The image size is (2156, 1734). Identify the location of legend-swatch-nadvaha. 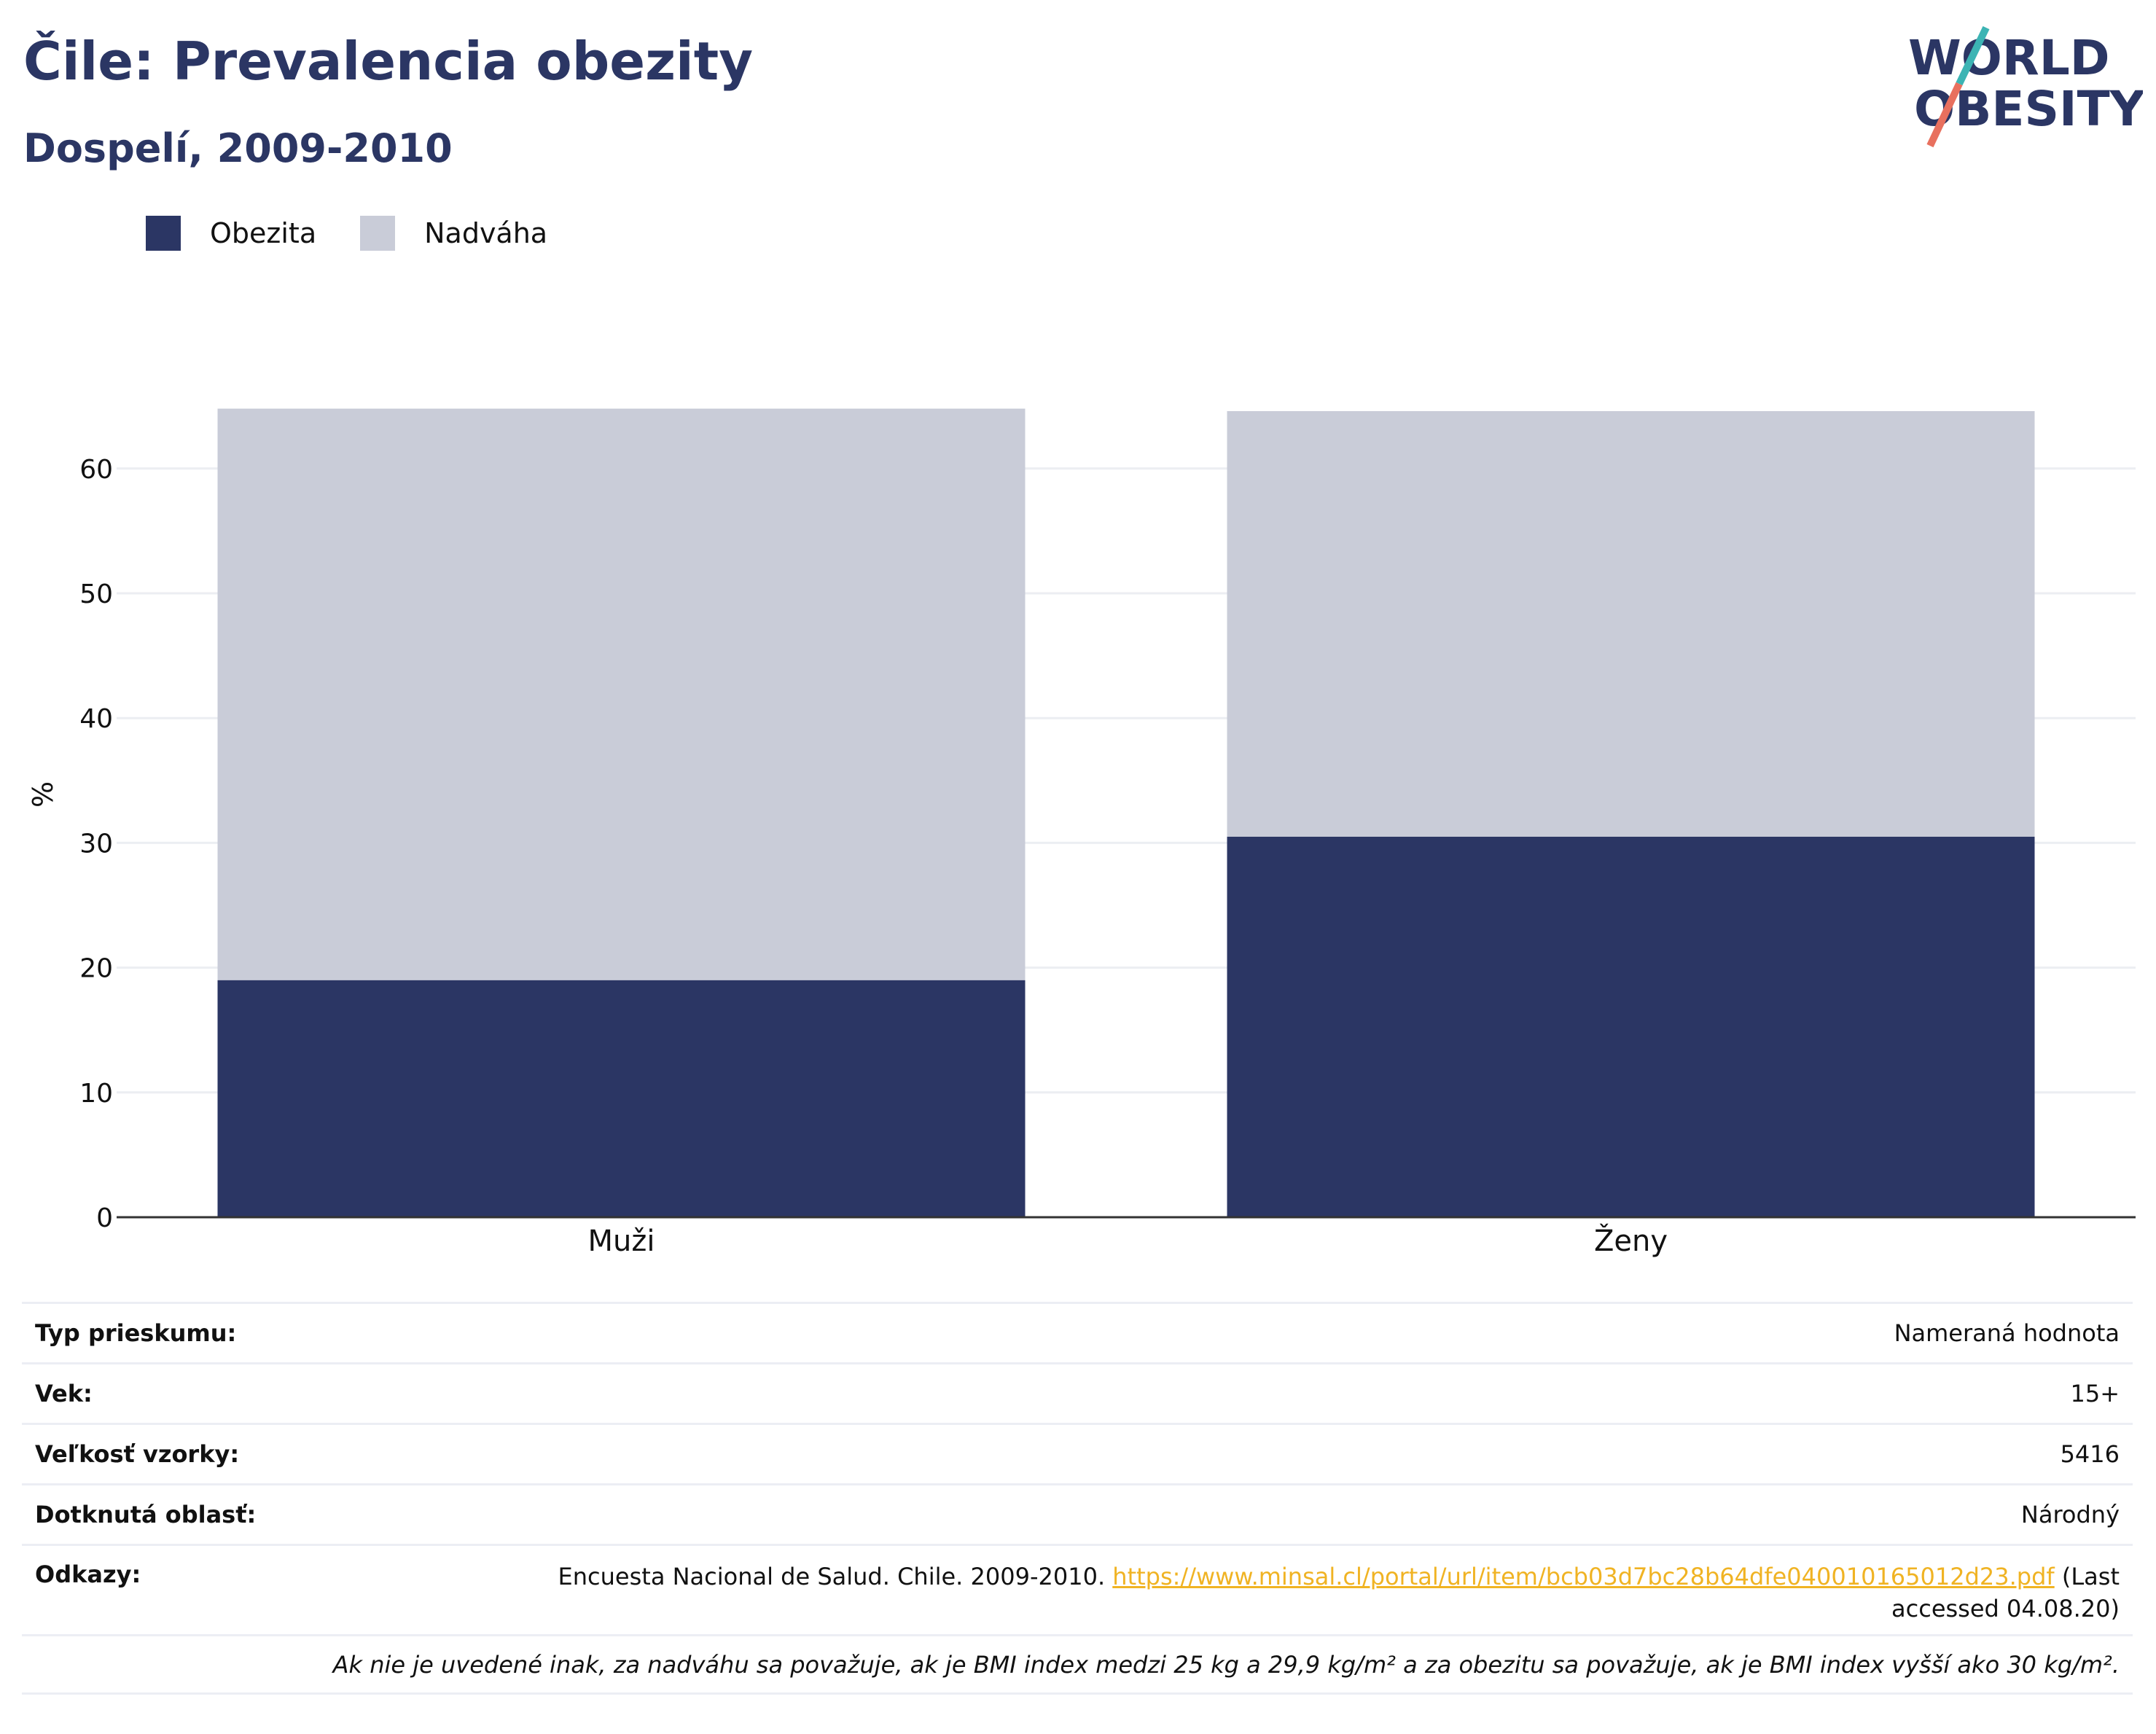
(378, 234).